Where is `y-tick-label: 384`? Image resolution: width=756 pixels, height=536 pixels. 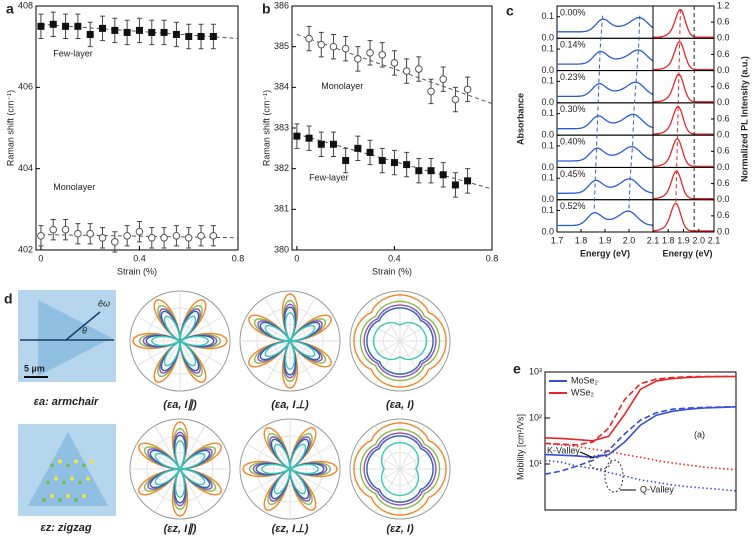
y-tick-label: 384 is located at coordinates (281, 87).